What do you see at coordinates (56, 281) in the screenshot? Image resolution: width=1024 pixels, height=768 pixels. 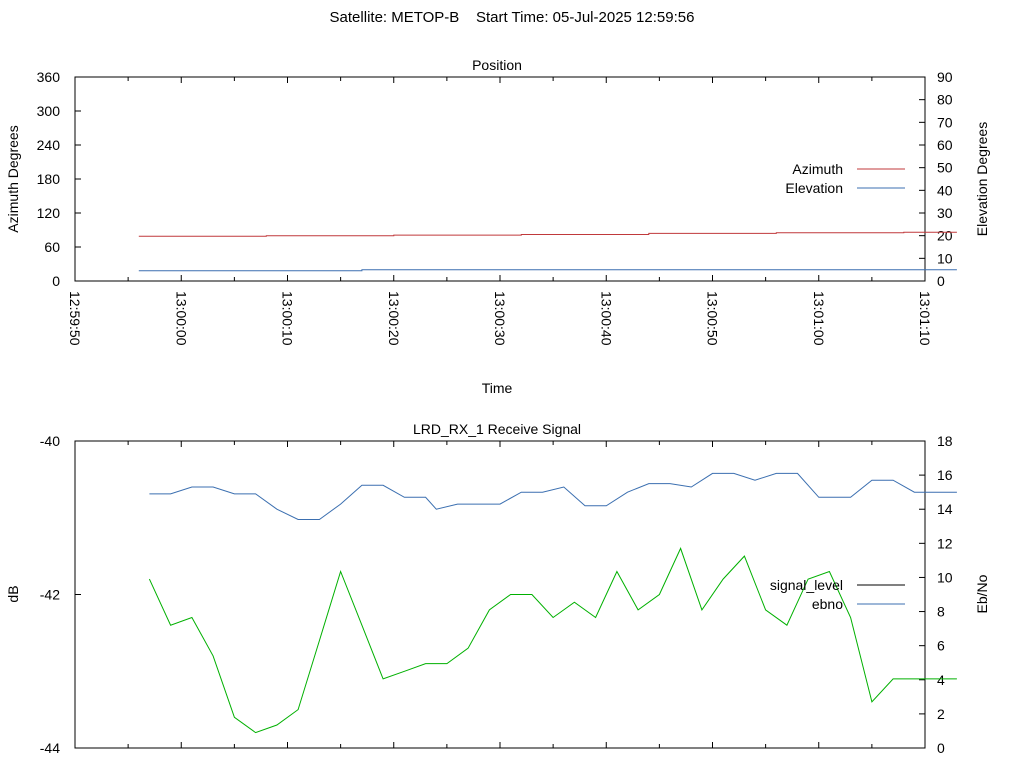 I see `y-tick-label: 0` at bounding box center [56, 281].